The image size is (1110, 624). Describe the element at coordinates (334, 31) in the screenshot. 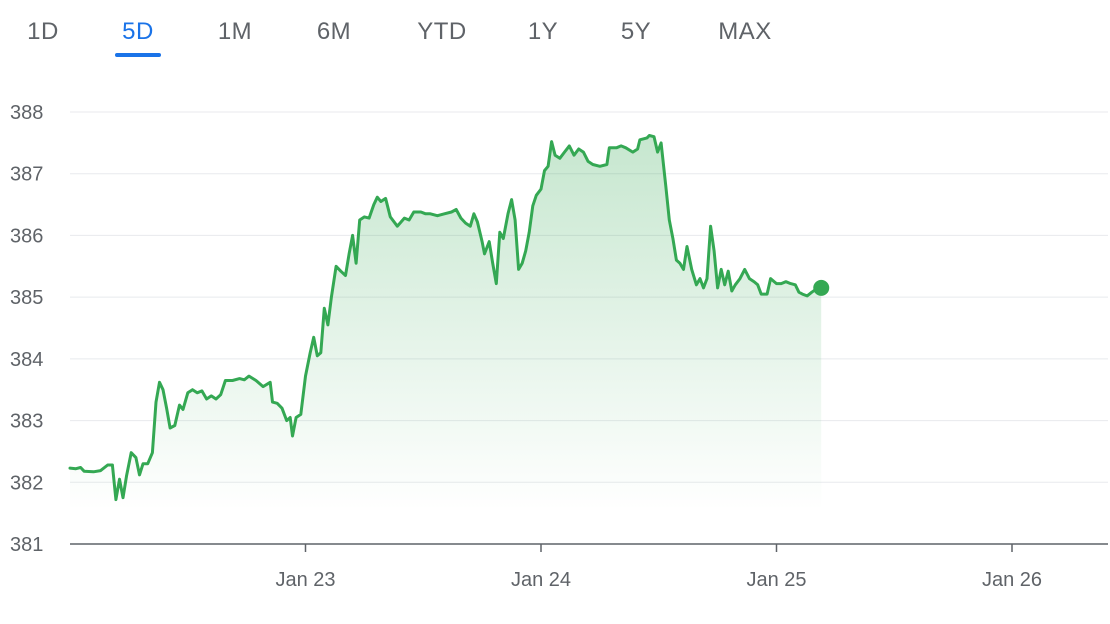

I see `tab-6m: 6M` at that location.